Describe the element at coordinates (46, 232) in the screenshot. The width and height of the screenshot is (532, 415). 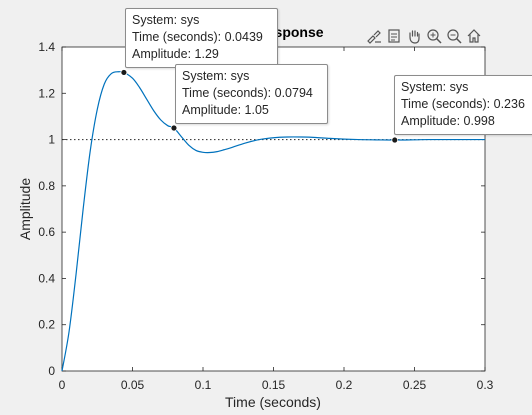
I see `y-tick-label: 0.6` at that location.